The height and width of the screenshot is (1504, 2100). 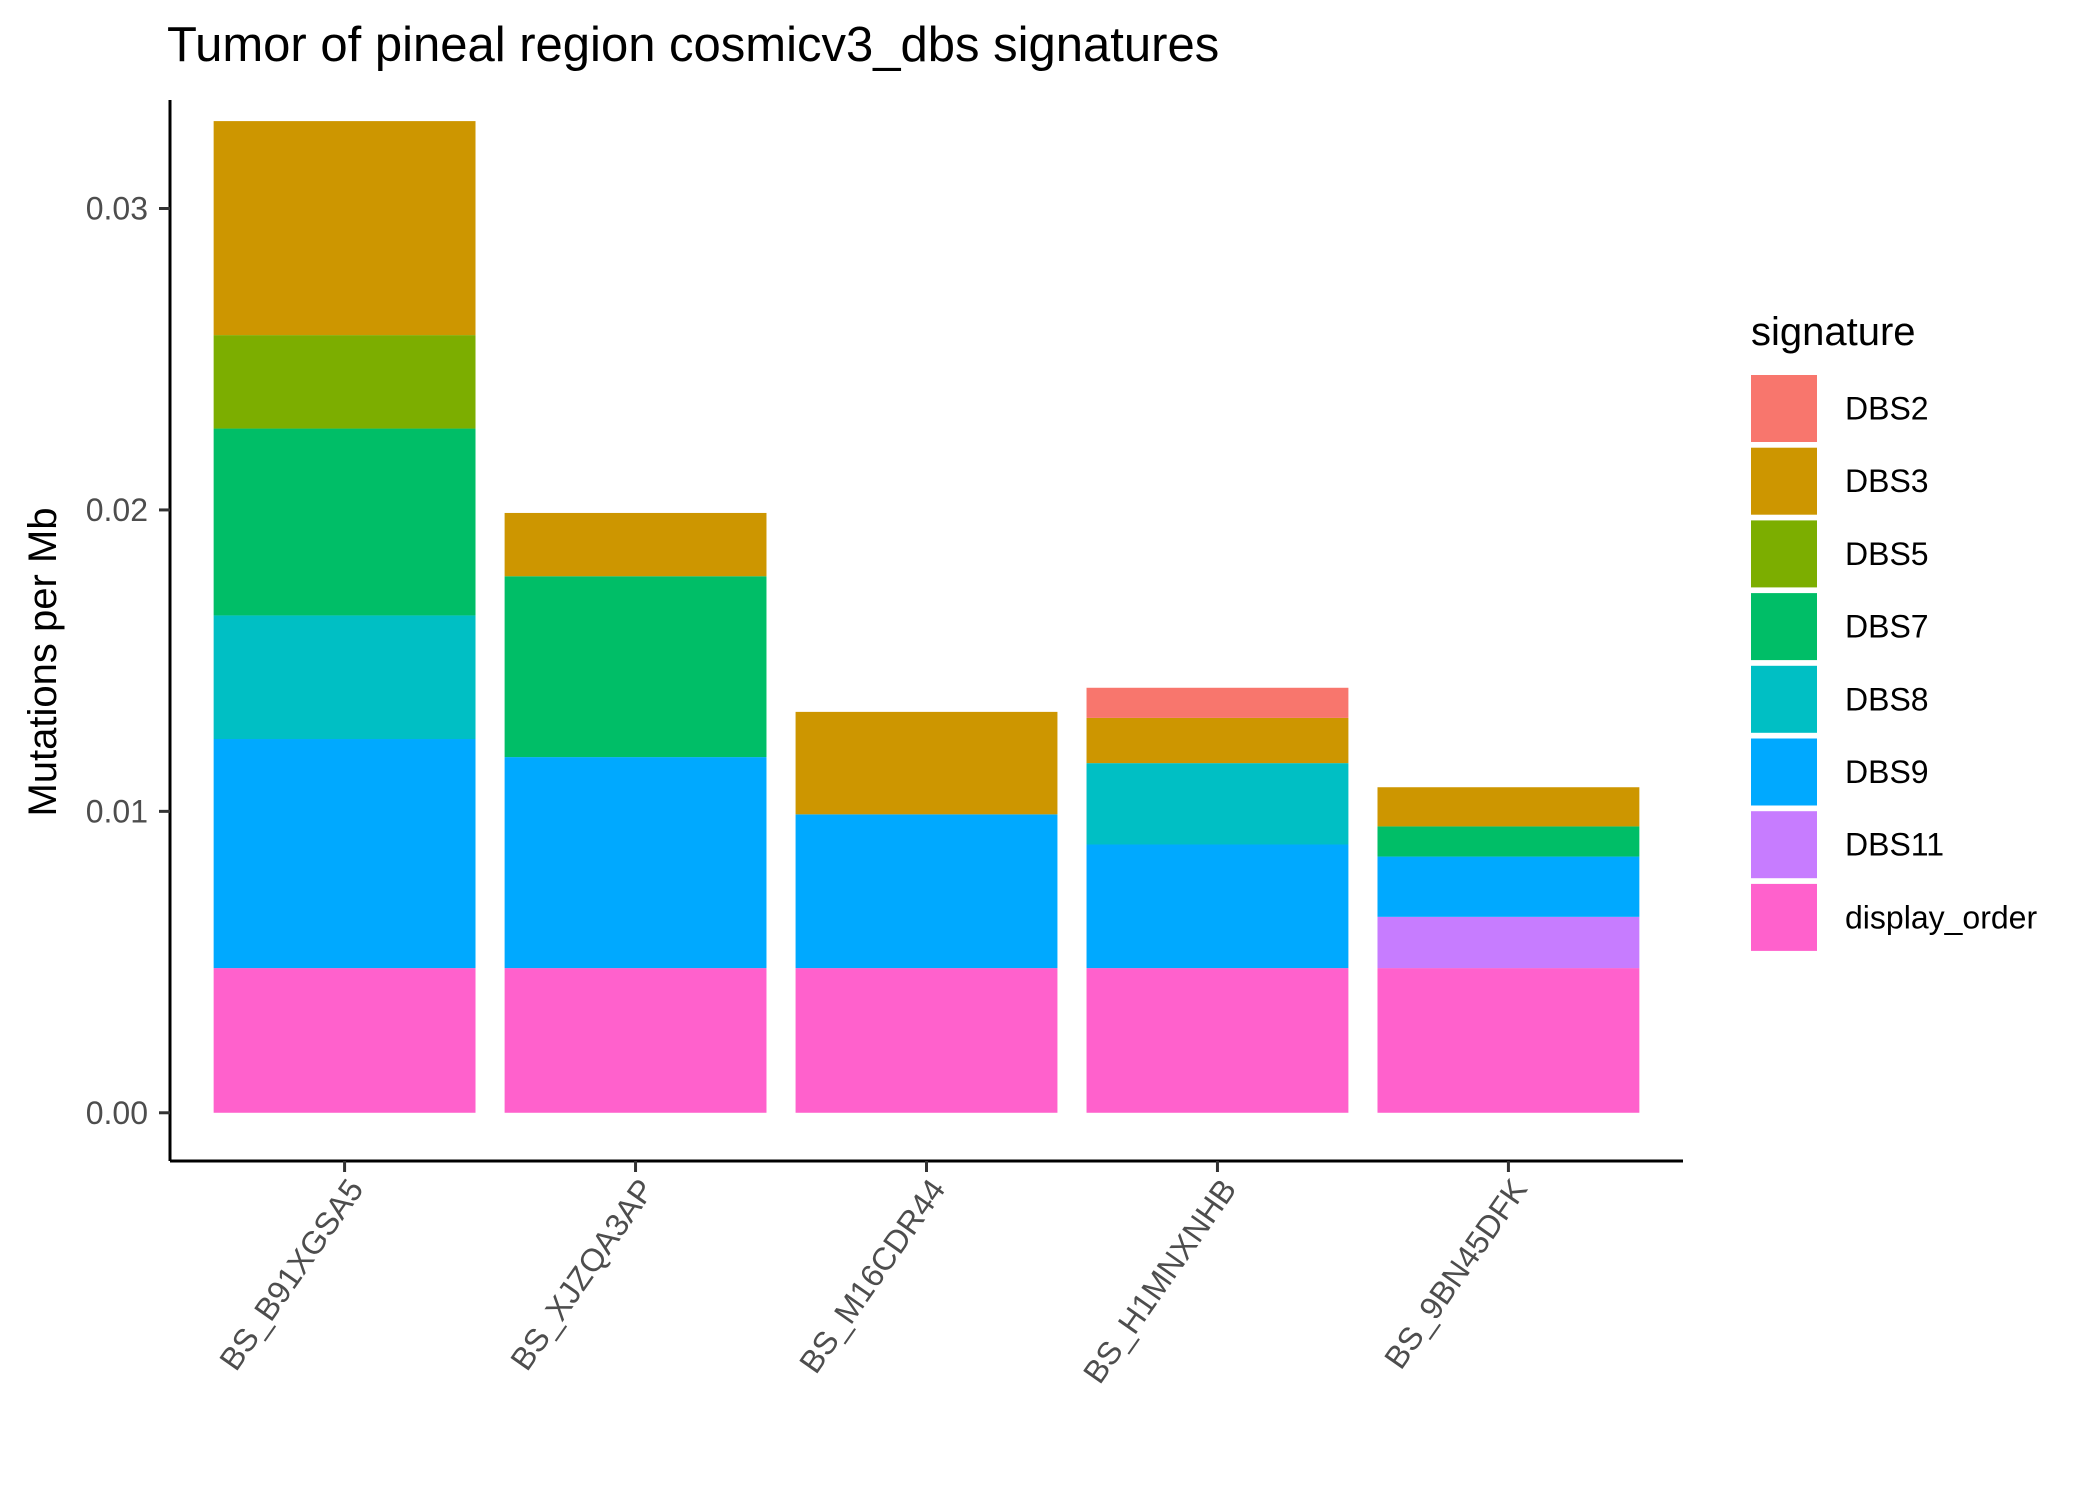 What do you see at coordinates (1784, 481) in the screenshot?
I see `legend-key-dbs3` at bounding box center [1784, 481].